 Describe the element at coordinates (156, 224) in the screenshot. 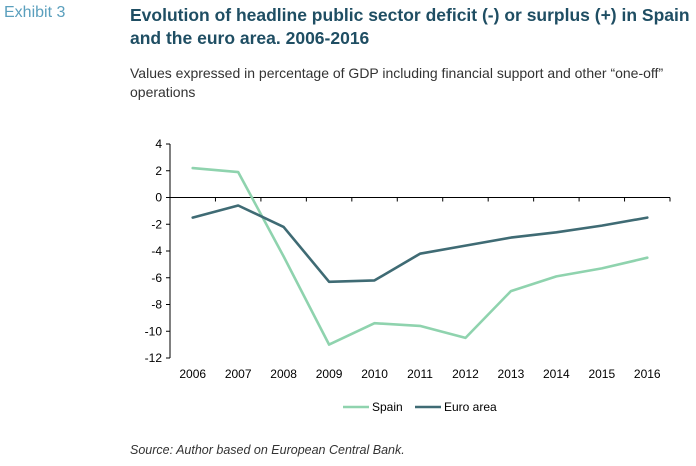

I see `y-tick-label: -2` at that location.